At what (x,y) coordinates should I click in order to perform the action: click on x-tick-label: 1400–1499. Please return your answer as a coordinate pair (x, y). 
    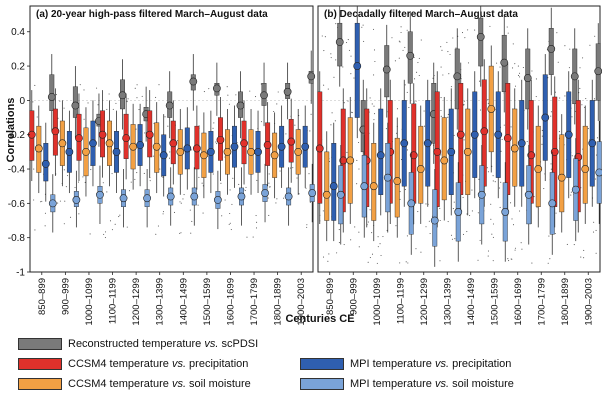
    Looking at the image, I should click on (471, 302).